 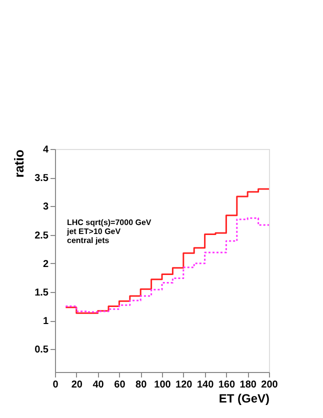 What do you see at coordinates (88, 240) in the screenshot?
I see `annotation: central jets` at bounding box center [88, 240].